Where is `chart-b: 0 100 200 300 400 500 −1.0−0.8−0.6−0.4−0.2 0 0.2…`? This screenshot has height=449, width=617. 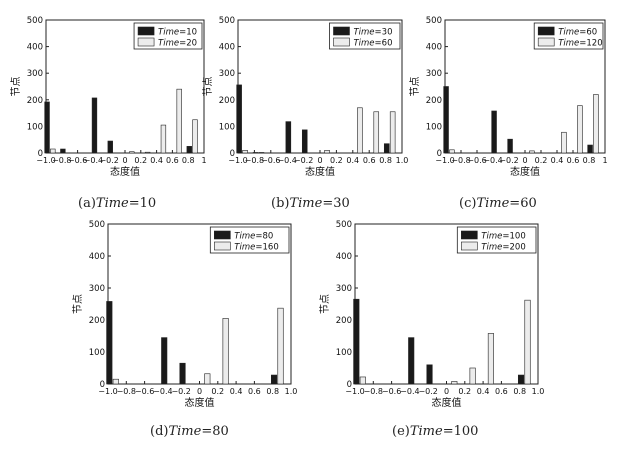
chart-b: 0 100 200 300 400 500 −1.0−0.8−0.6−0.4−0.2 0 0.2… is located at coordinates (305, 97).